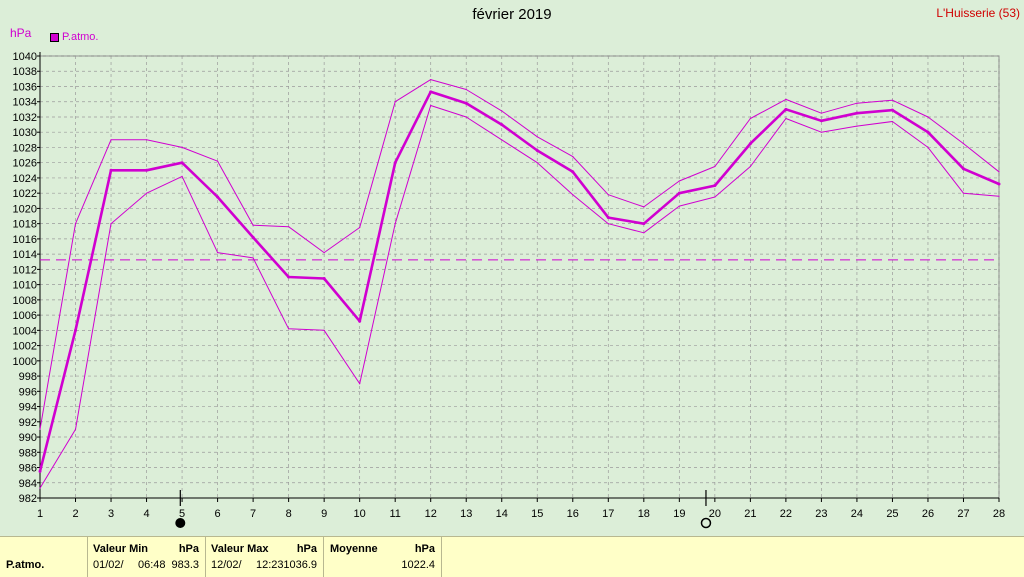 This screenshot has height=577, width=1024. Describe the element at coordinates (25, 565) in the screenshot. I see `stats-variable-label: P.atmo.` at that location.